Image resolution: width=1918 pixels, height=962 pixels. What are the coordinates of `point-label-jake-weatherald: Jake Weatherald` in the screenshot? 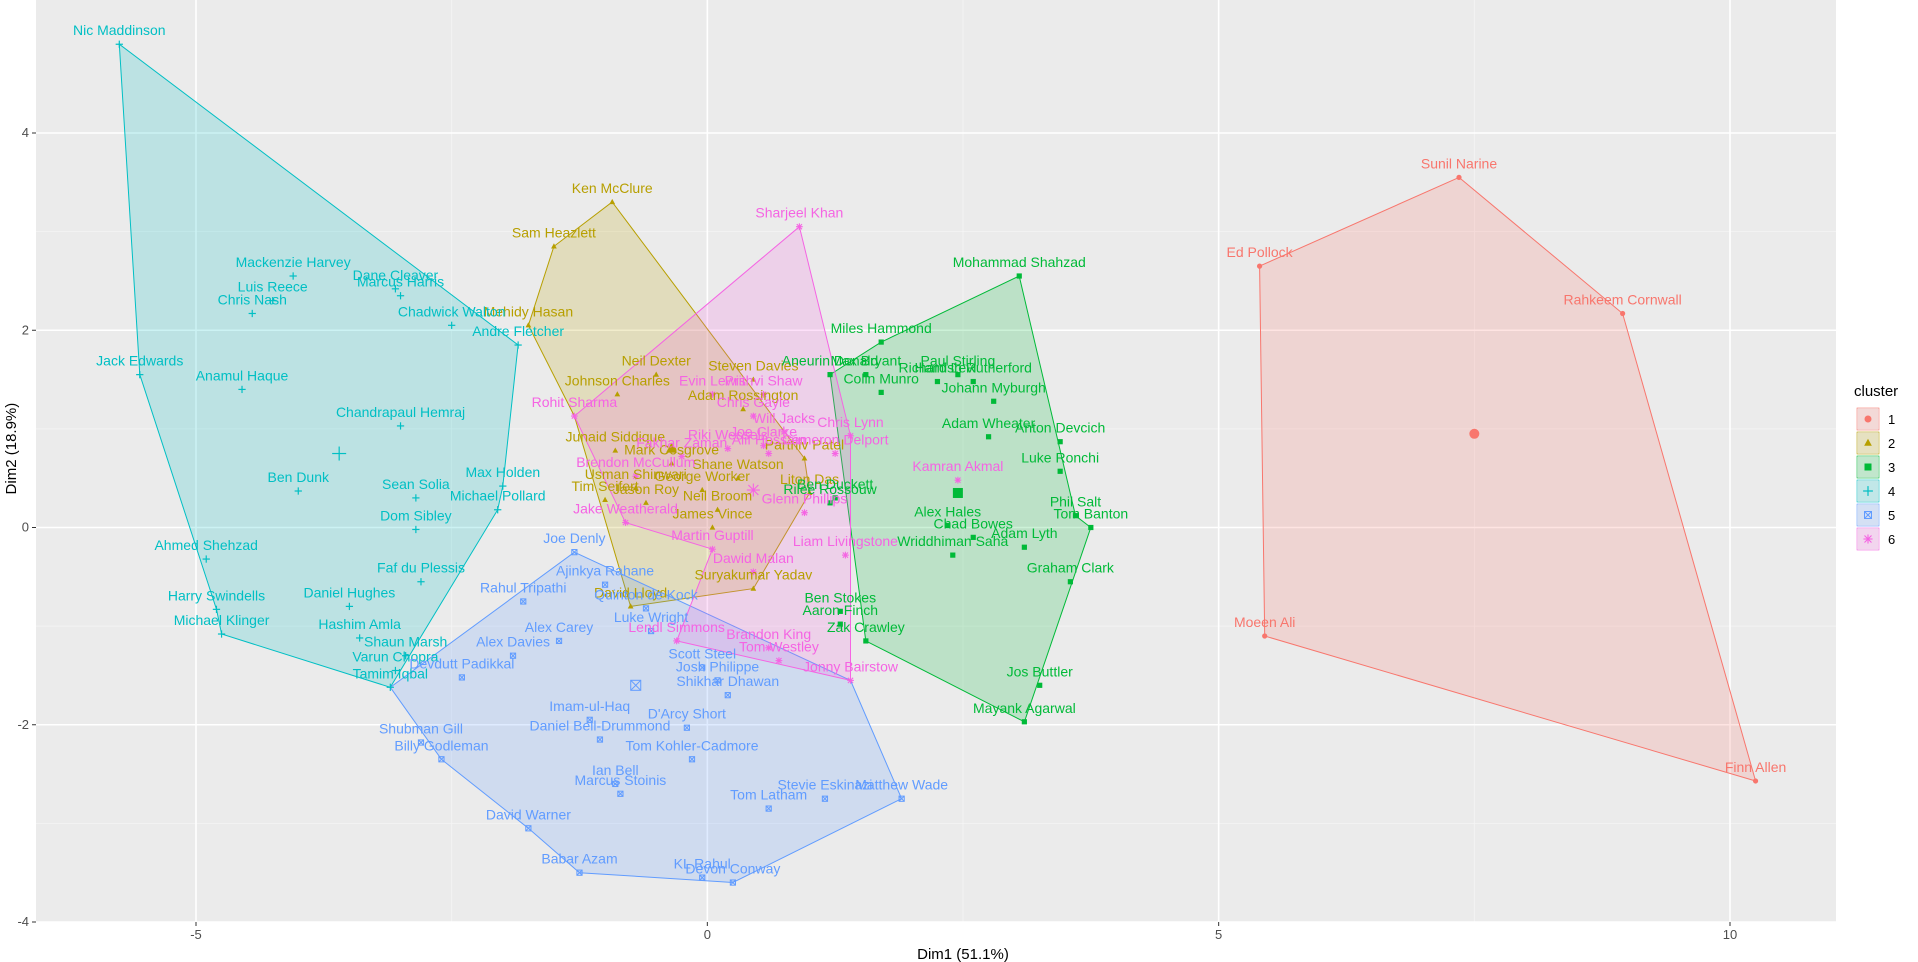 It's located at (625, 509).